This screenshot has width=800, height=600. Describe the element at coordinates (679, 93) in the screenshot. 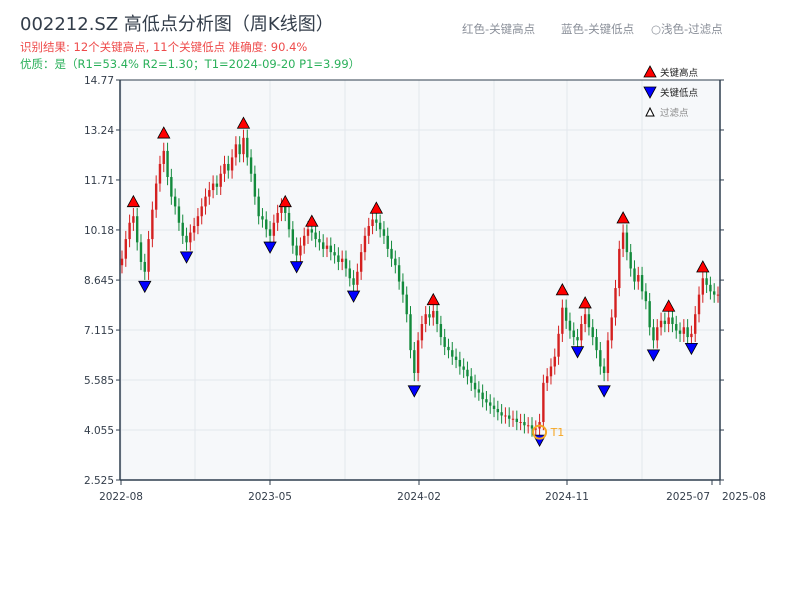

I see `legend-label: 关键低点` at that location.